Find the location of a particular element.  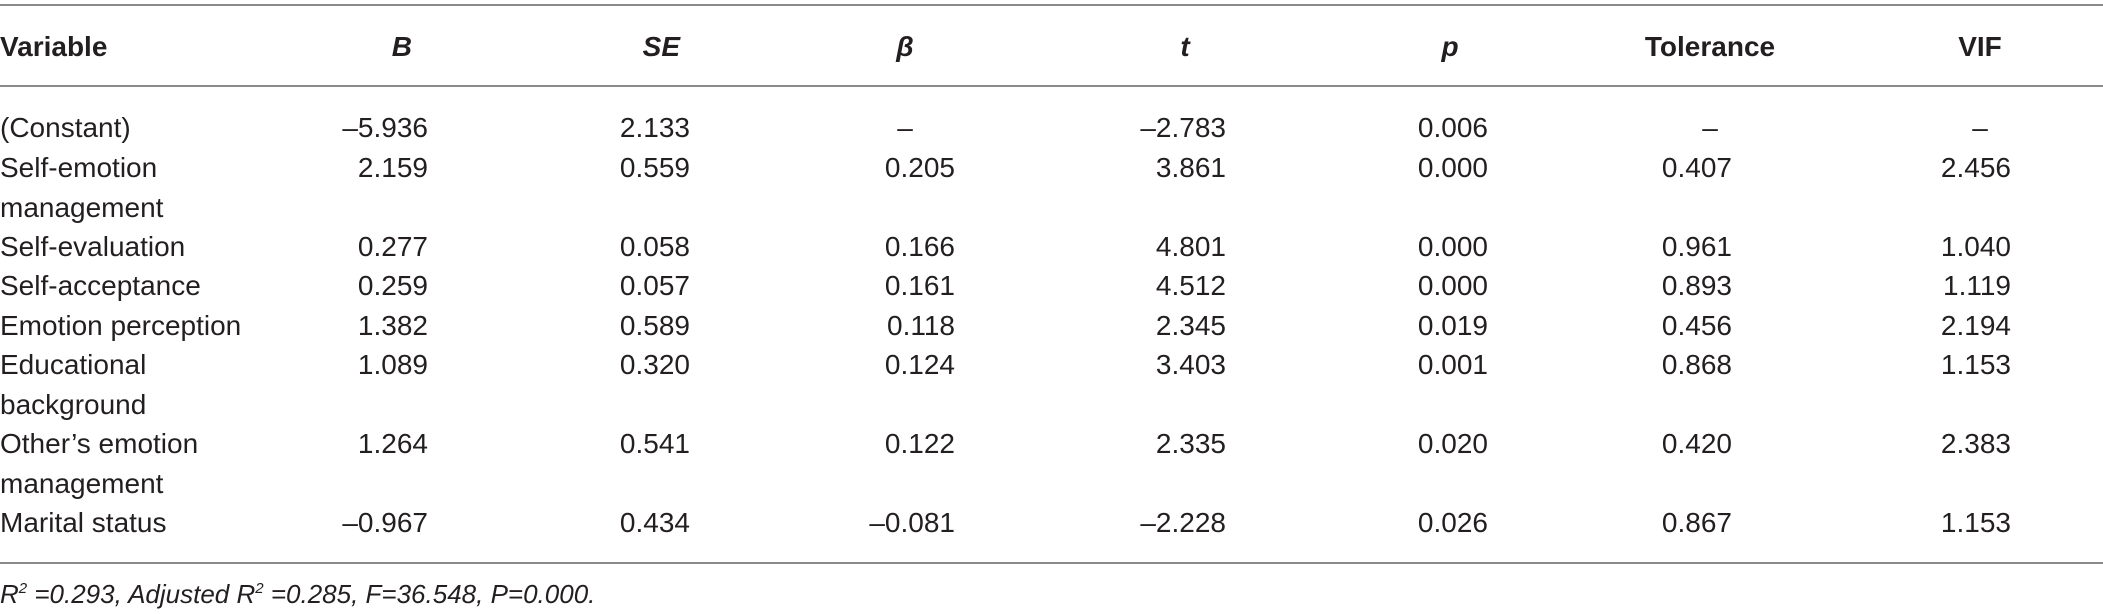

cell-se: 0.058 is located at coordinates (654, 246).